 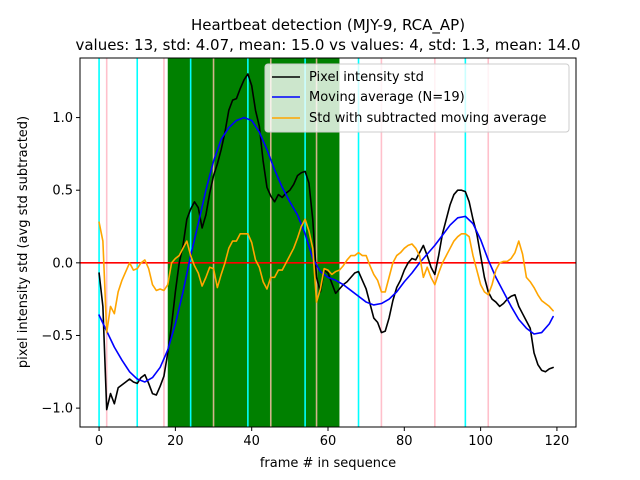 What do you see at coordinates (557, 441) in the screenshot?
I see `x-tick-label: 120` at bounding box center [557, 441].